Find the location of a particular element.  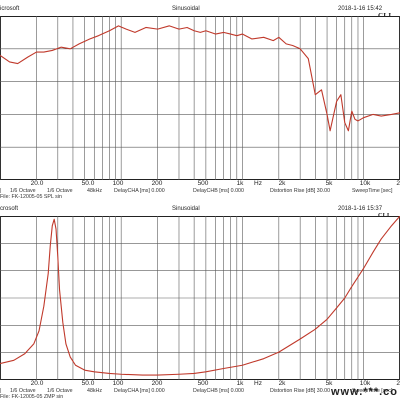

timestamp: 2018-1-16 15:42 is located at coordinates (360, 9).